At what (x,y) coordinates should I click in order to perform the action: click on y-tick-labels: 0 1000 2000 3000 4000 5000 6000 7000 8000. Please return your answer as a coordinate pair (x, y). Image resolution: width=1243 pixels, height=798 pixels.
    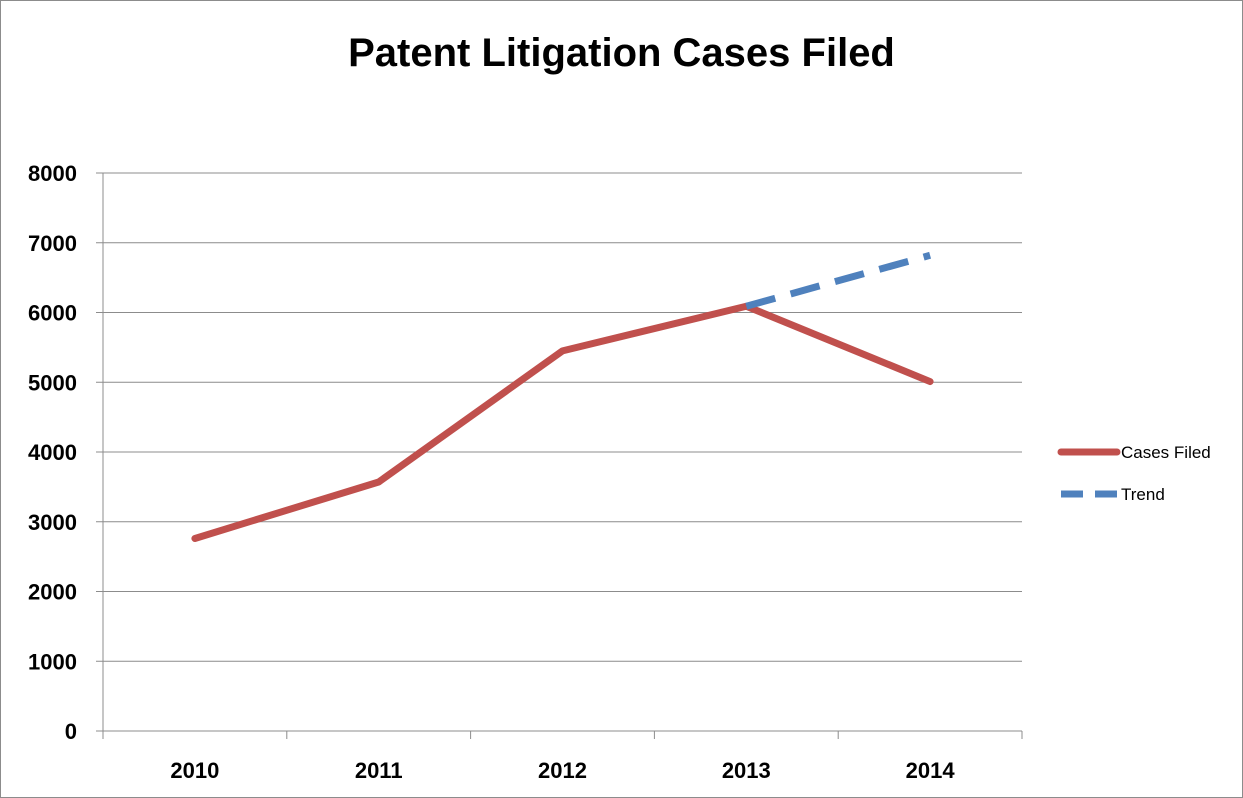
    Looking at the image, I should click on (52, 452).